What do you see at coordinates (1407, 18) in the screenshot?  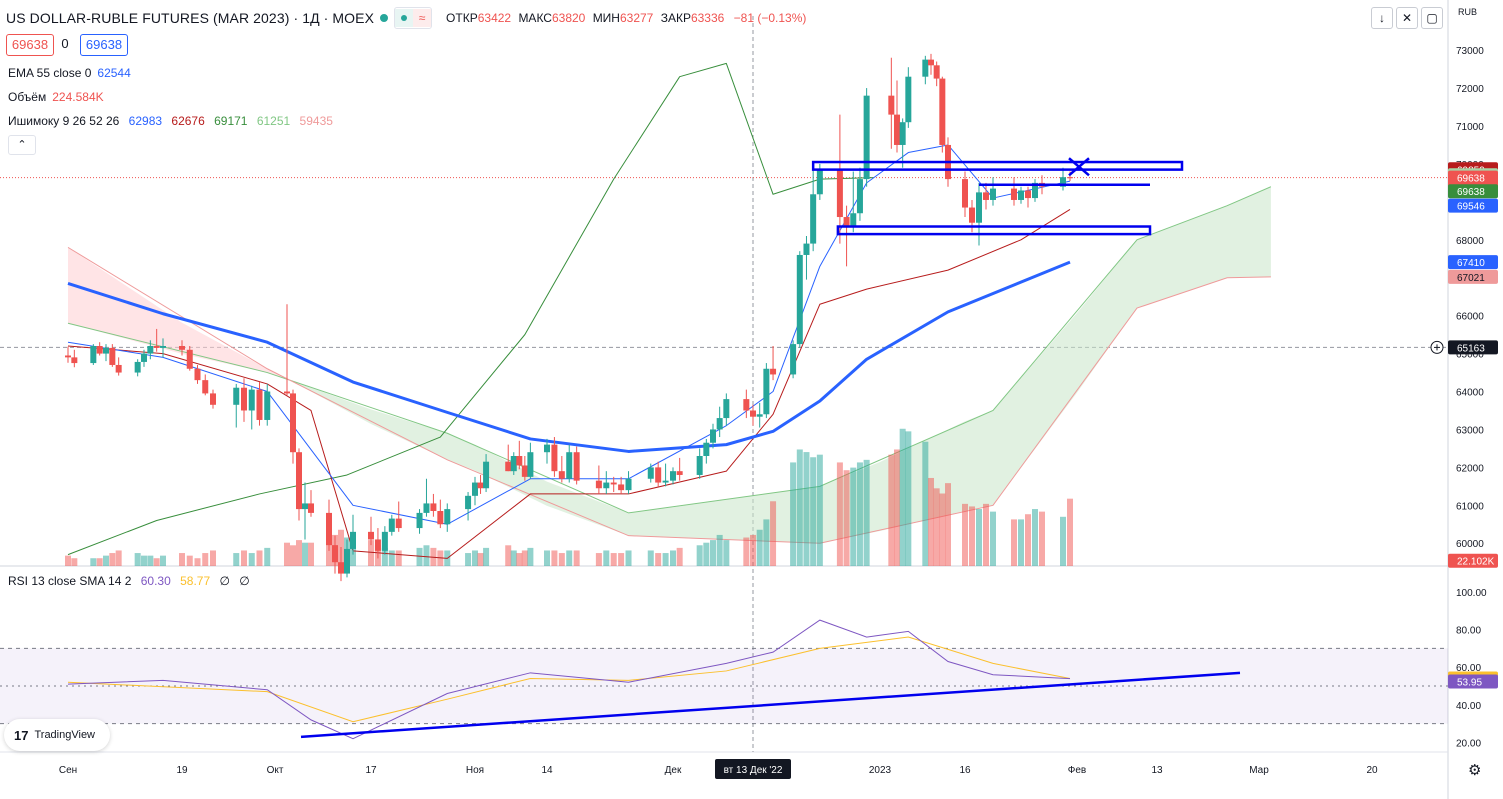 I see `close-pane-button: ✕` at bounding box center [1407, 18].